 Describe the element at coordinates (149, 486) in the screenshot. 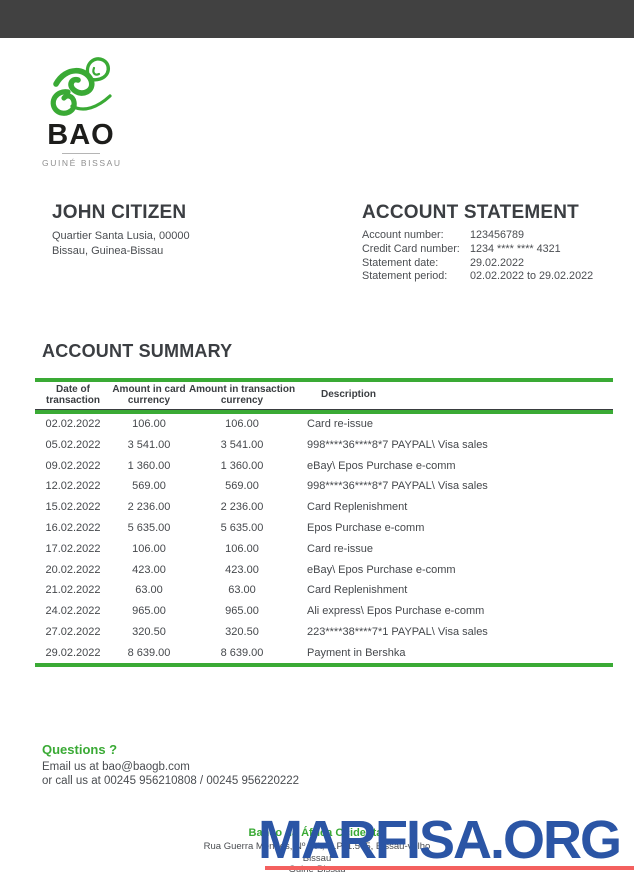

I see `cell-card-amount: 569.00` at that location.